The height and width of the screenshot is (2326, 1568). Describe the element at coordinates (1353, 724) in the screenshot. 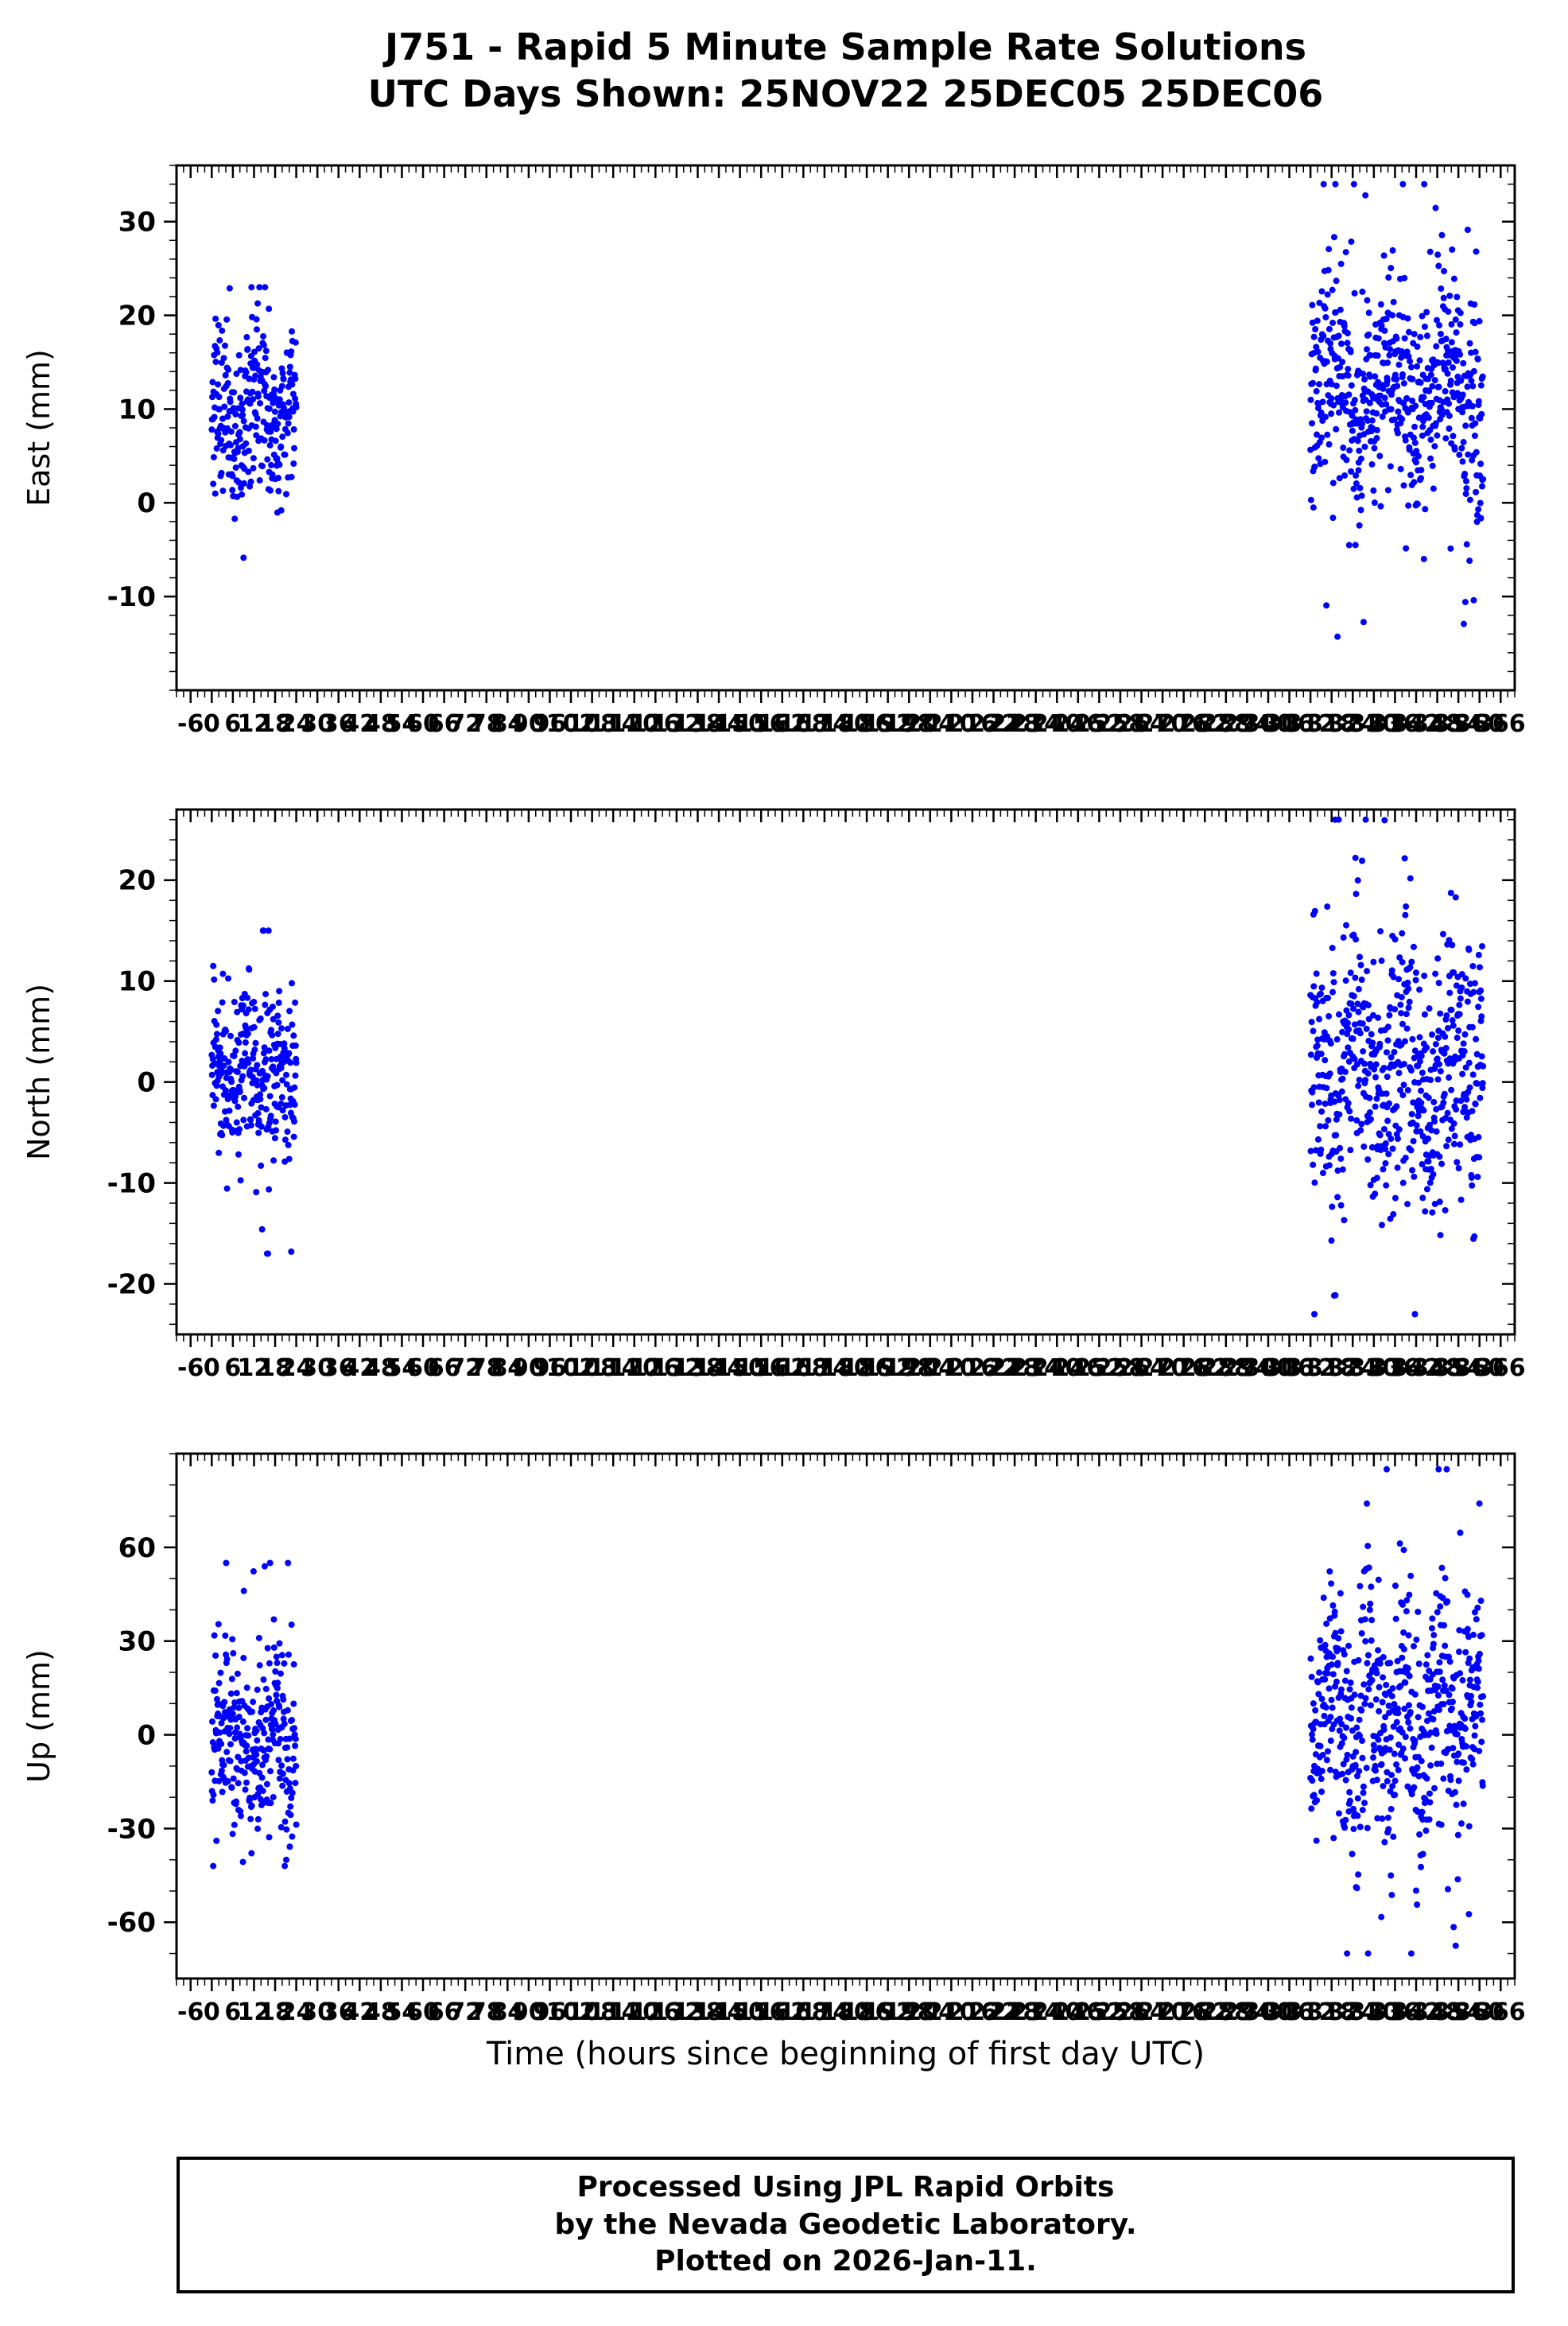

I see `svg-text: 324` at that location.